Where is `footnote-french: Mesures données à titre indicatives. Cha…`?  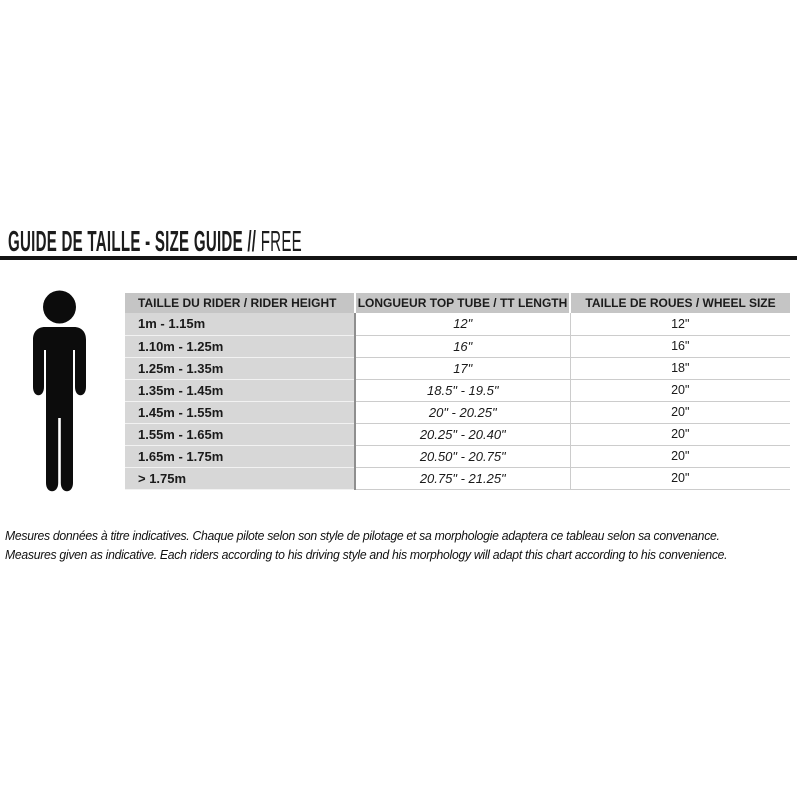 footnote-french: Mesures données à titre indicatives. Cha… is located at coordinates (362, 536).